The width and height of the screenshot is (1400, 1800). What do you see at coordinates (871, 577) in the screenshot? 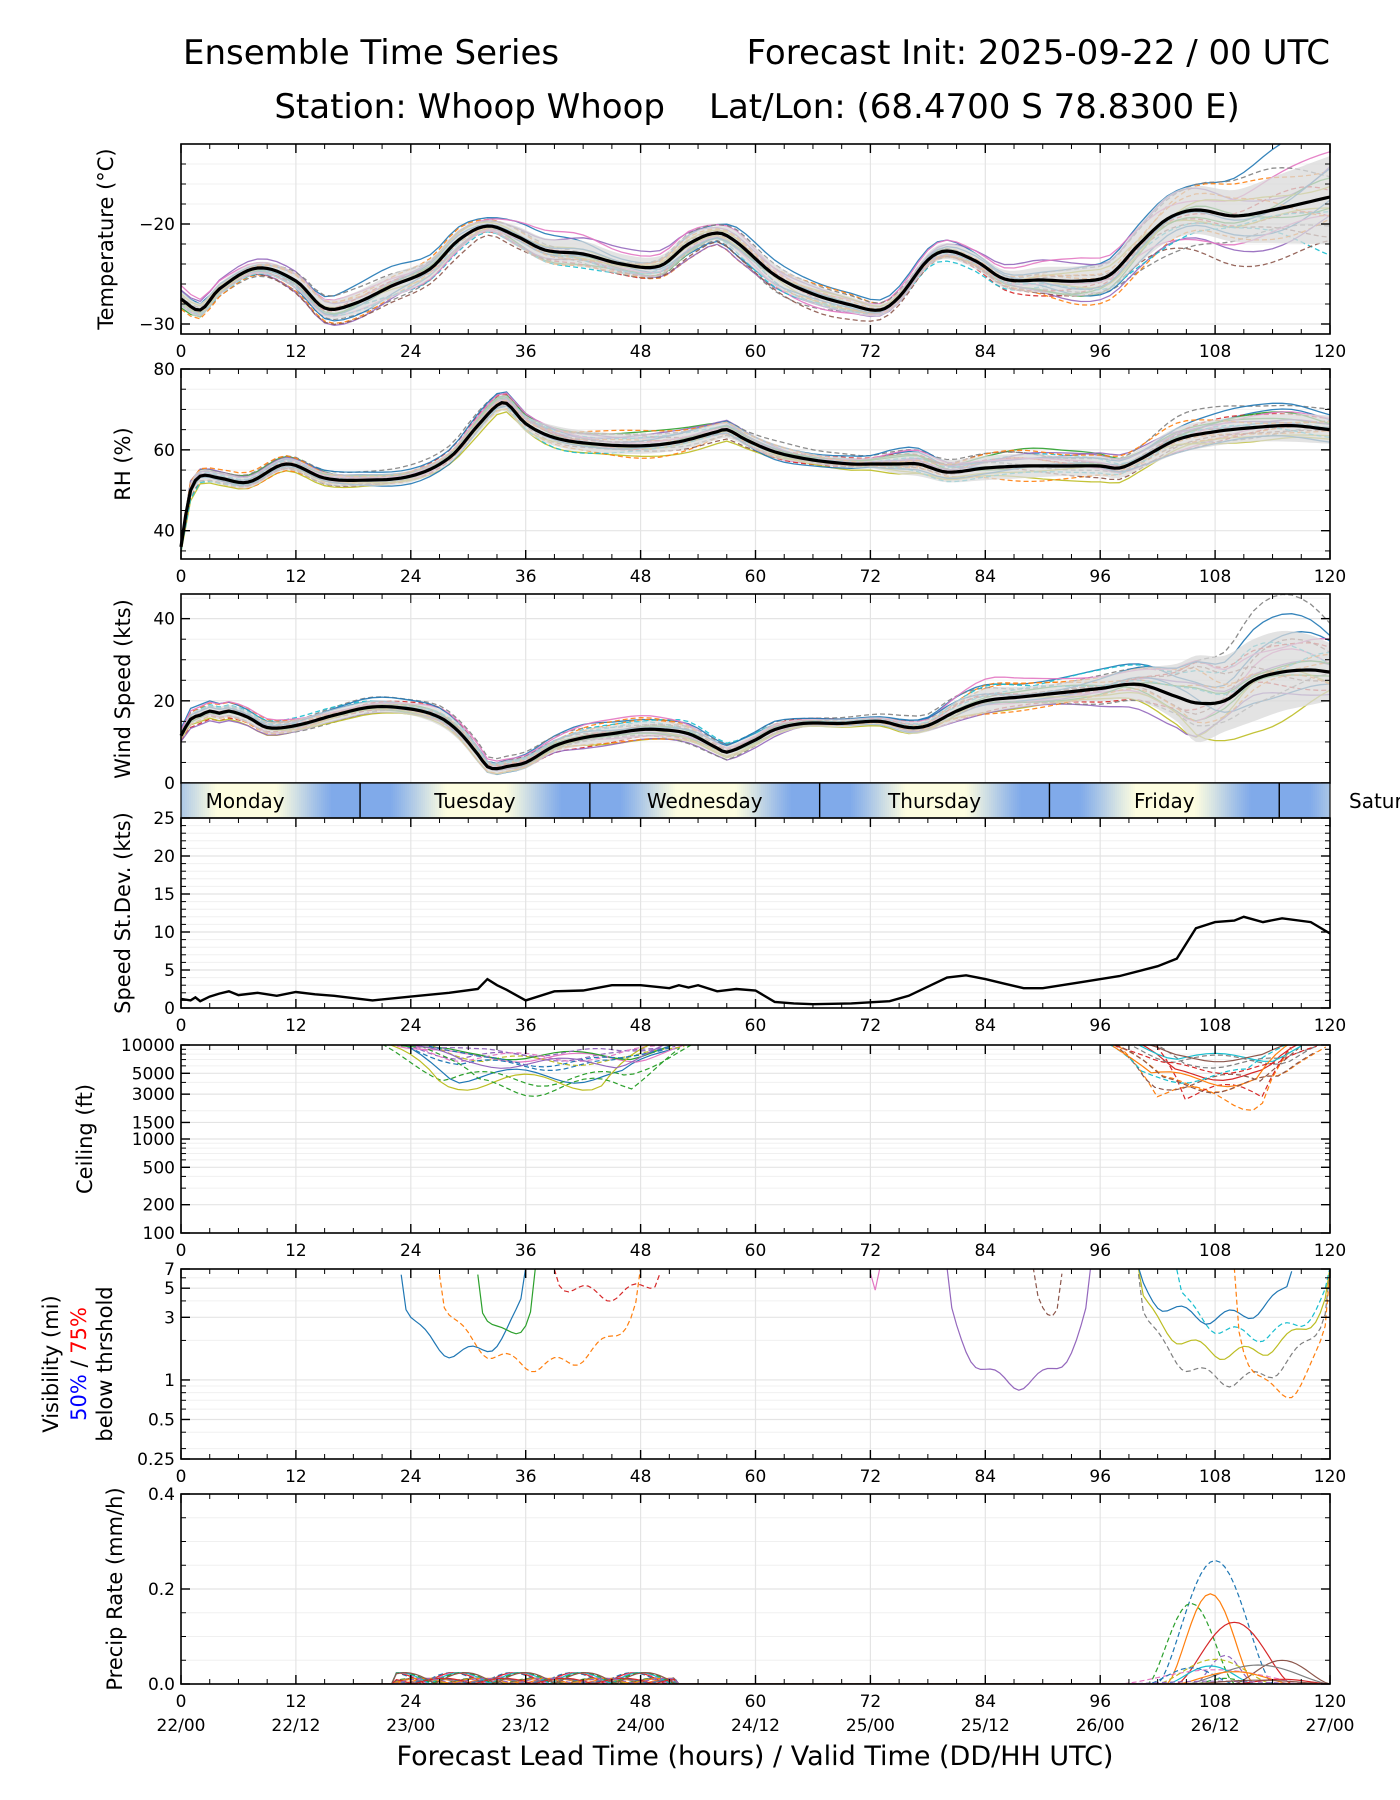
I see `rh-xtick-label: 72` at bounding box center [871, 577].